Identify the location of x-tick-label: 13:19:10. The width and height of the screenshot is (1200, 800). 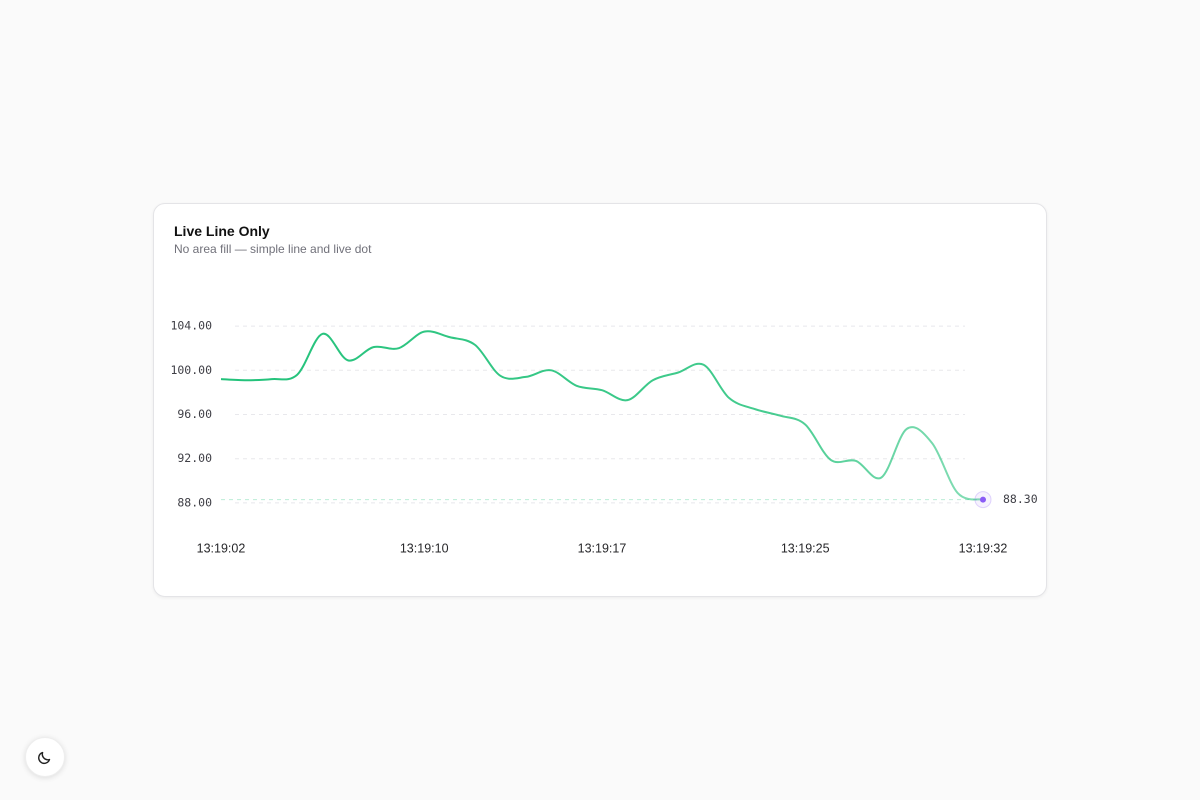
(424, 548).